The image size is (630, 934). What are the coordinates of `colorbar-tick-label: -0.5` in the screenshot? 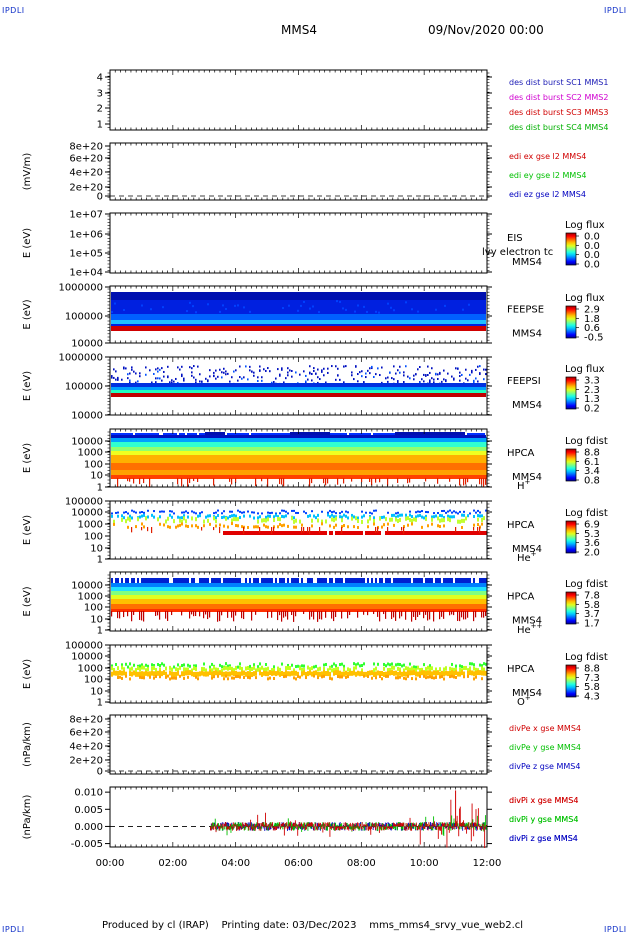 It's located at (594, 338).